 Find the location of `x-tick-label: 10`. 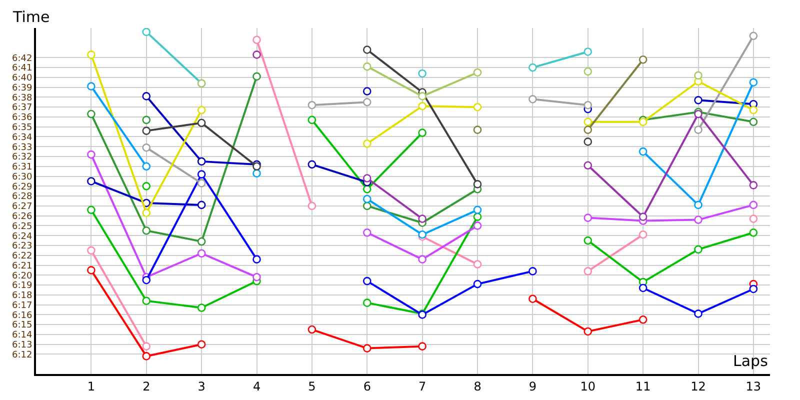

x-tick-label: 10 is located at coordinates (588, 386).